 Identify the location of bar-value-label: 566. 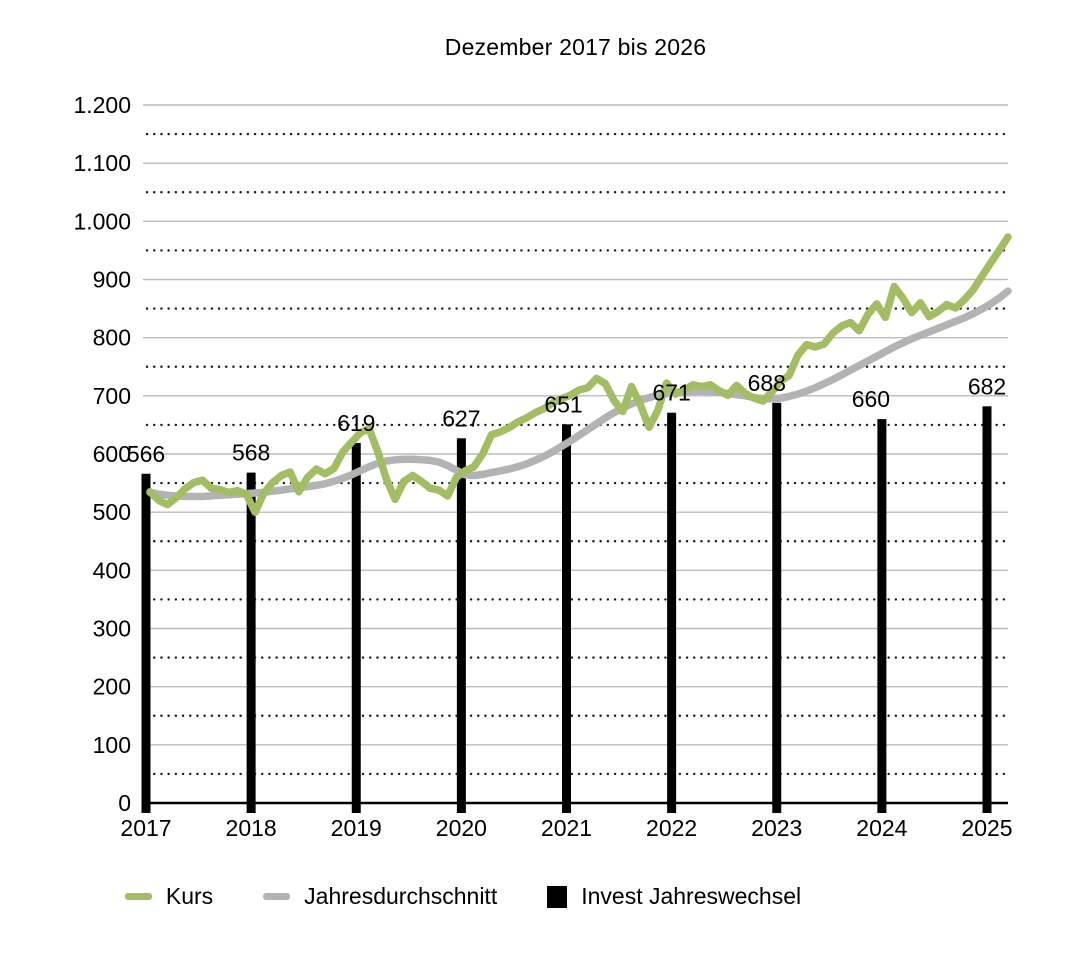
(146, 454).